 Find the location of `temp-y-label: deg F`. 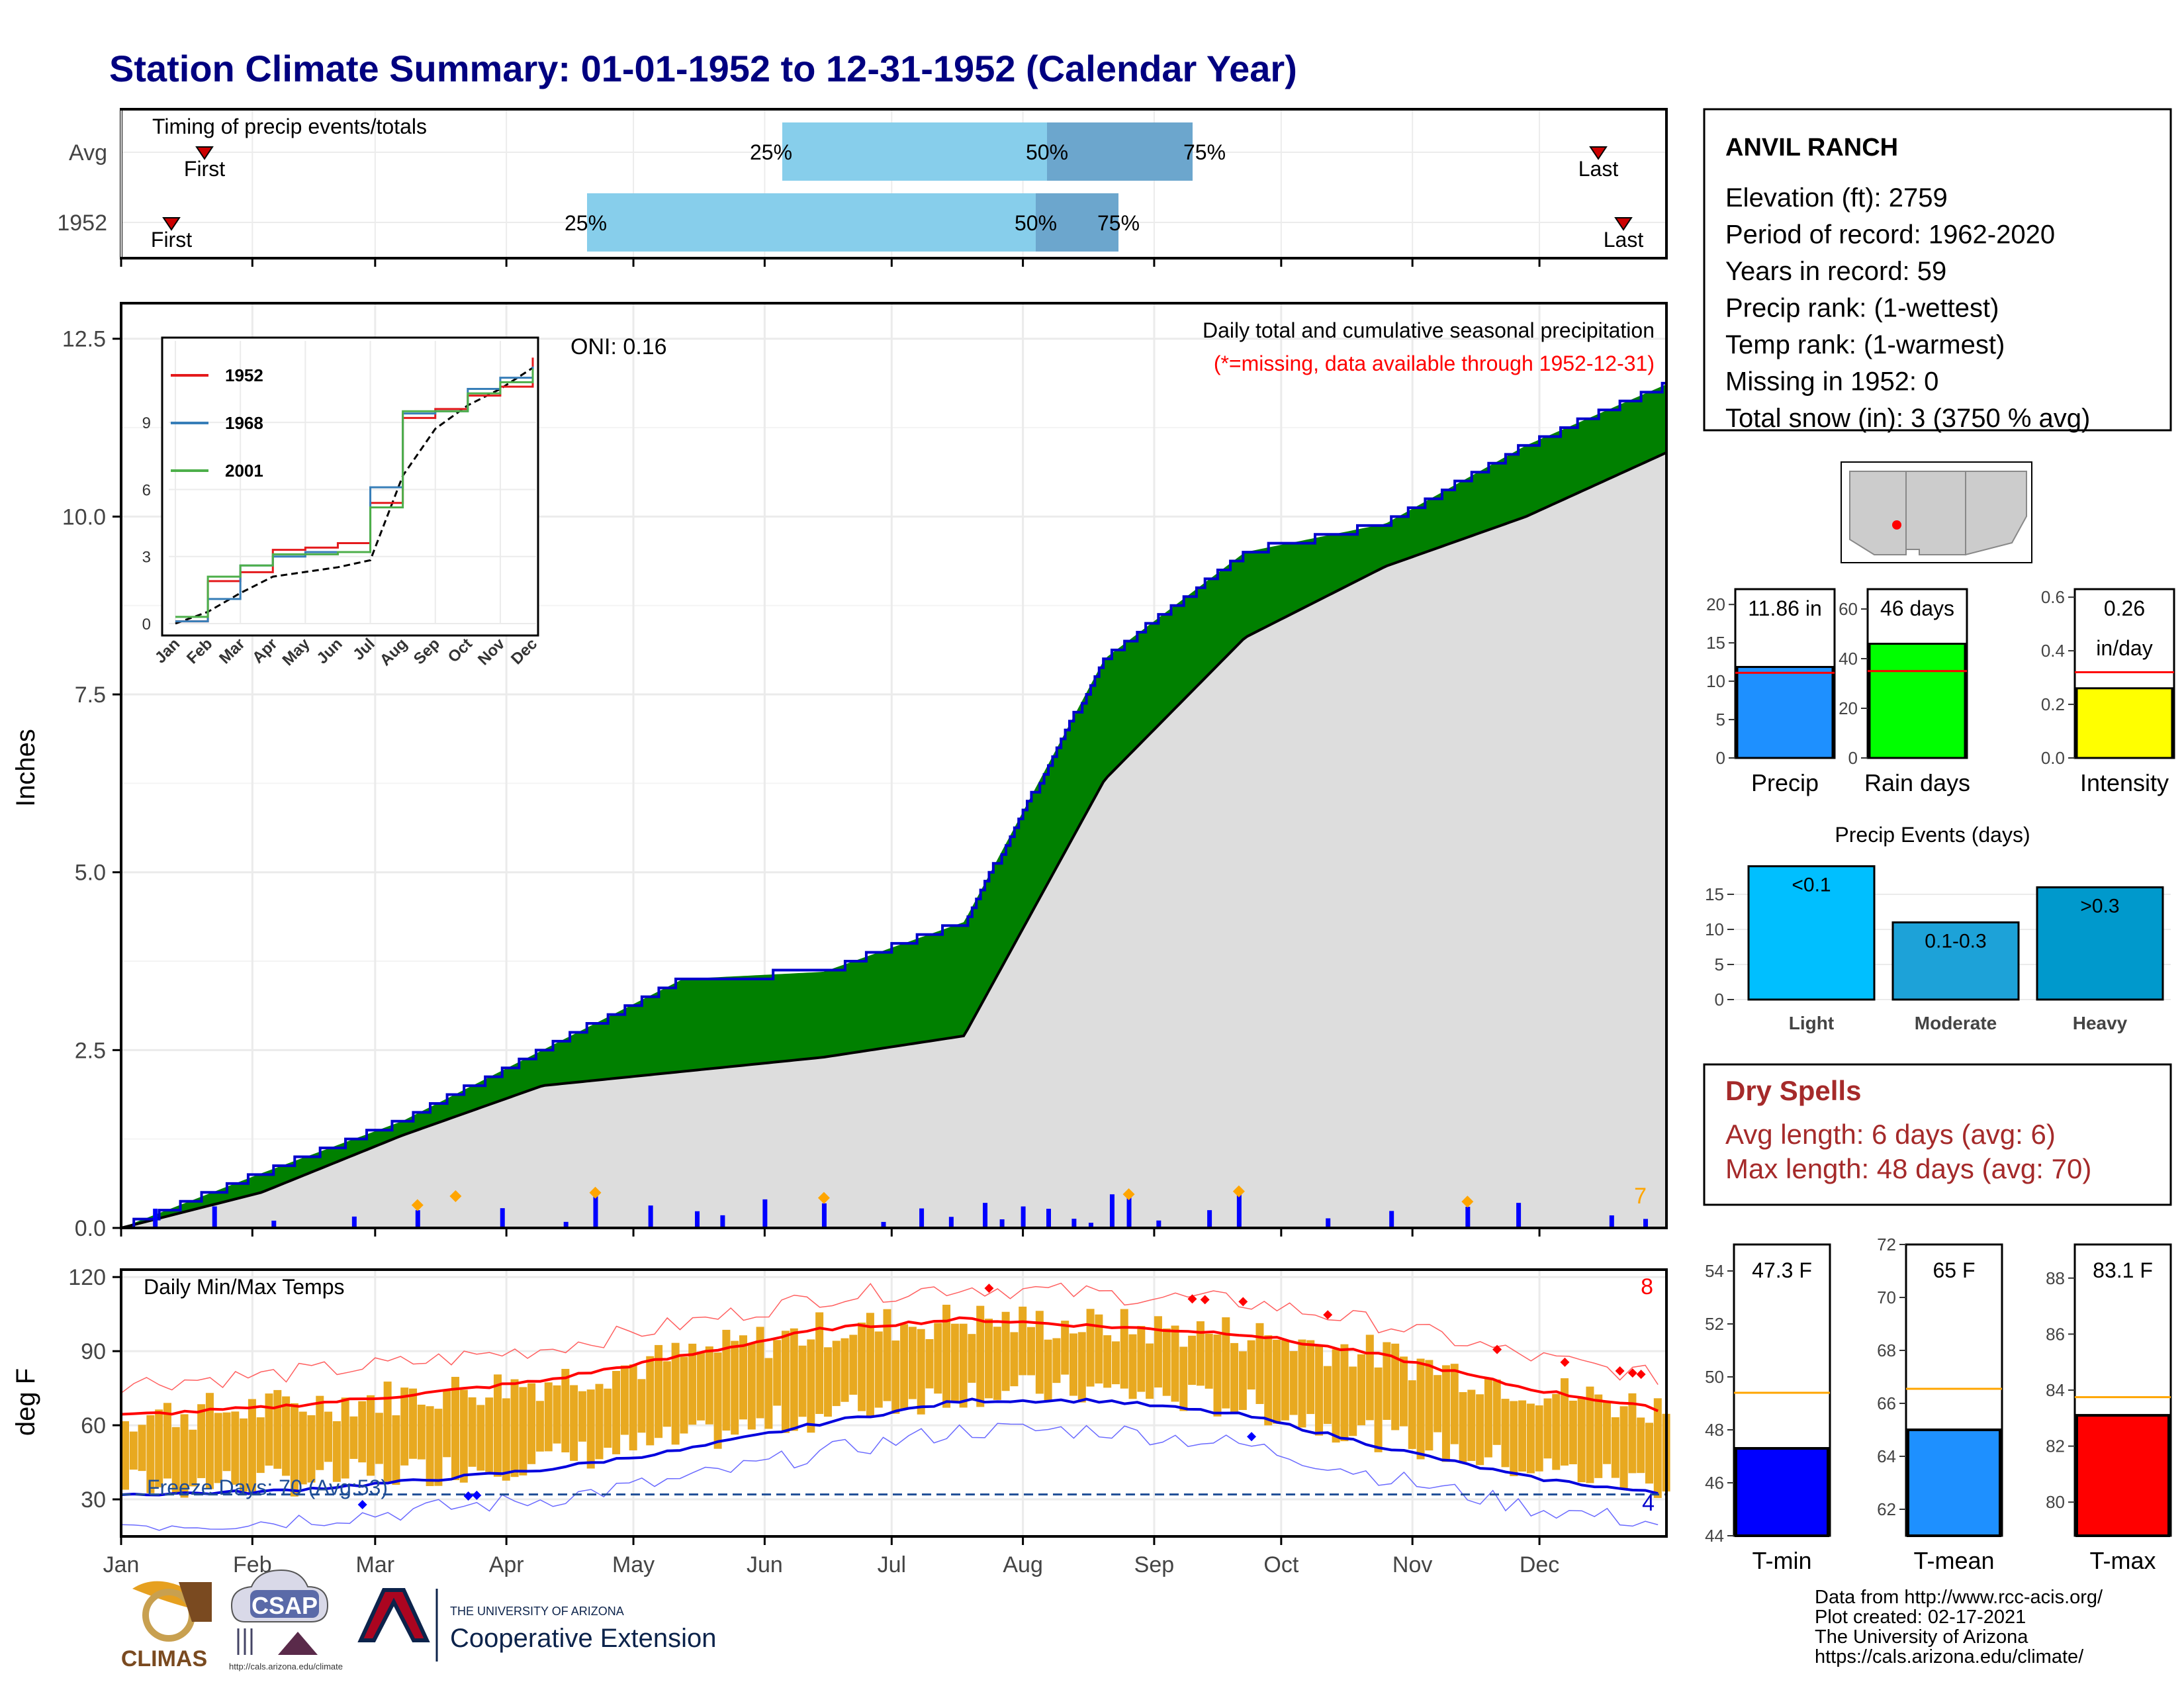

temp-y-label: deg F is located at coordinates (26, 1402).